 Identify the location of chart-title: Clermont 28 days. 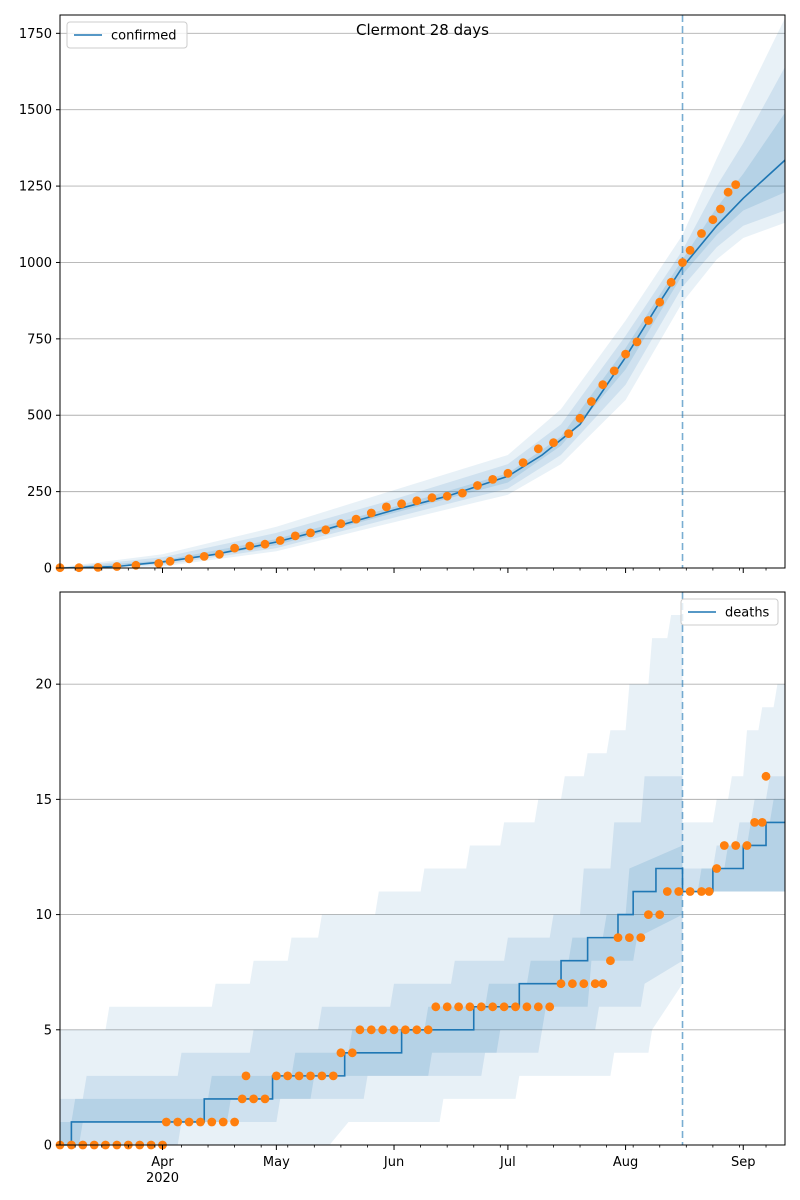
(422, 30).